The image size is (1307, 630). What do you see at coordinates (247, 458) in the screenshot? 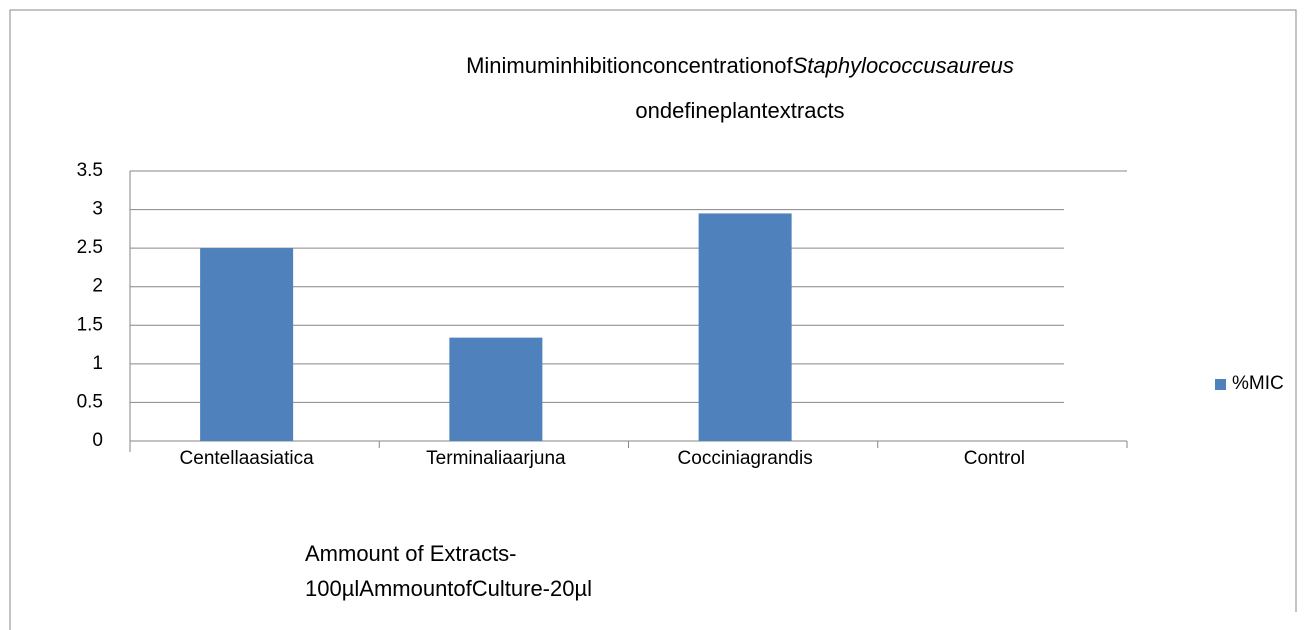
I see `x-tick-label: Centellaasiatica` at bounding box center [247, 458].